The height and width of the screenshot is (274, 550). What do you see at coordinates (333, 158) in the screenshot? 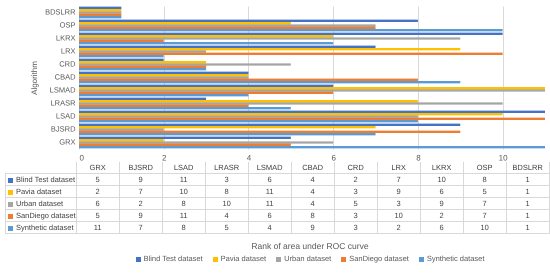
I see `x-tick-label: 6` at bounding box center [333, 158].